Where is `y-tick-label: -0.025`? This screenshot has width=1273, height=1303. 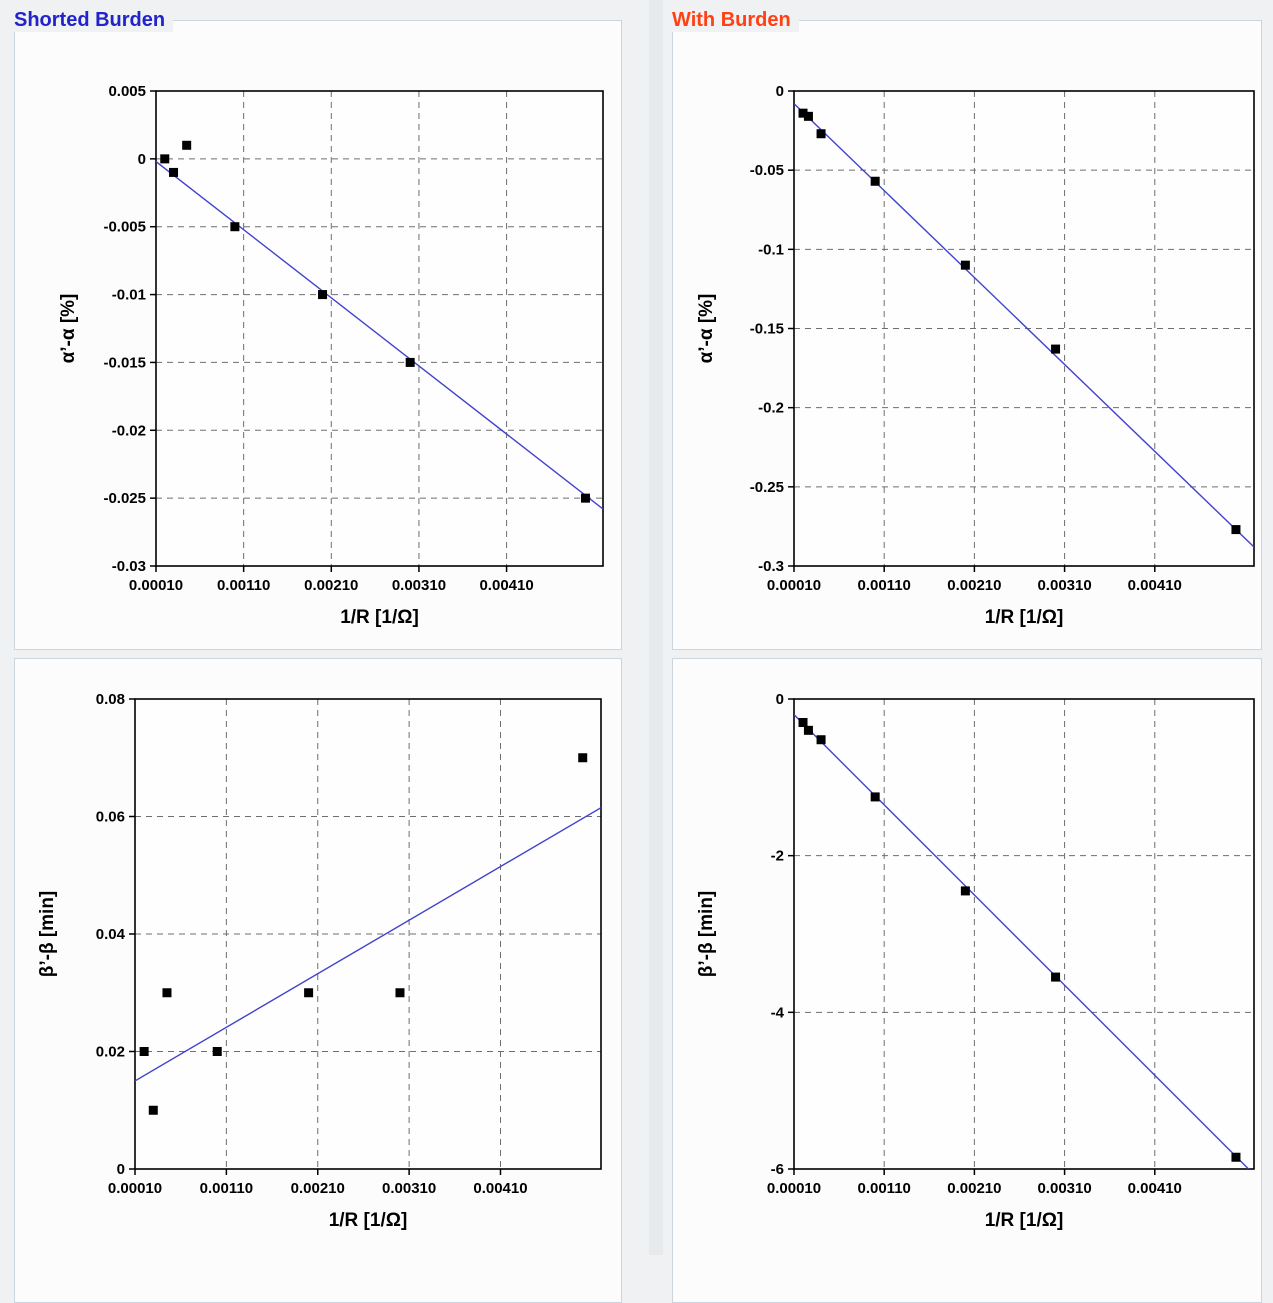
y-tick-label: -0.025 is located at coordinates (124, 498).